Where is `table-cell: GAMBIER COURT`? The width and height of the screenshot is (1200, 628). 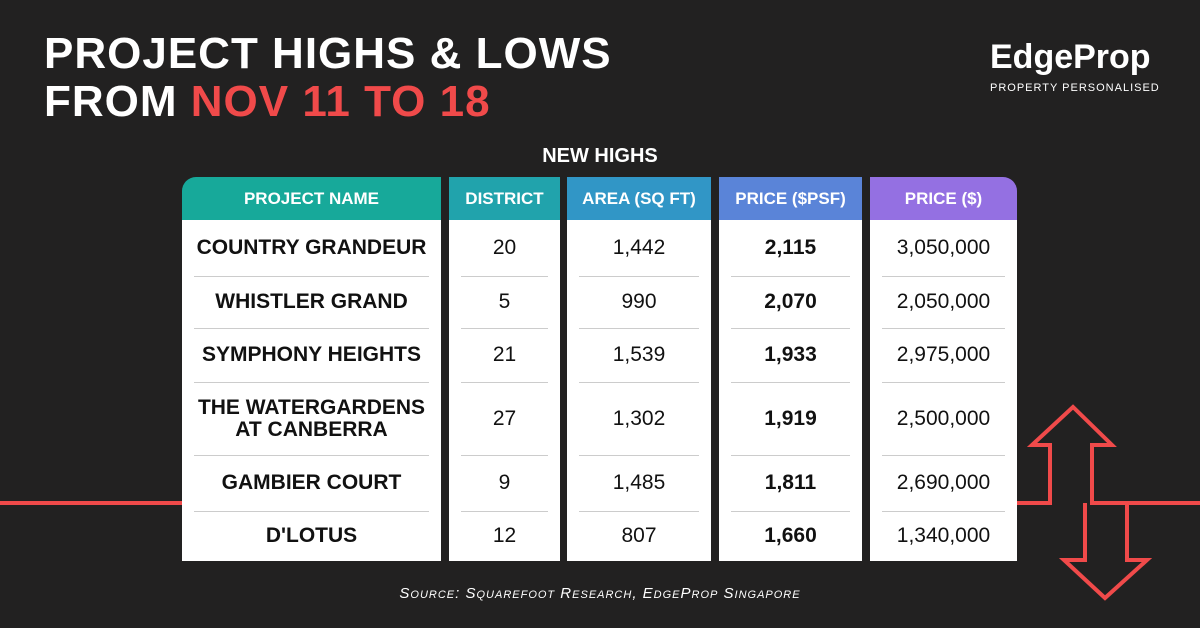
table-cell: GAMBIER COURT is located at coordinates (311, 482).